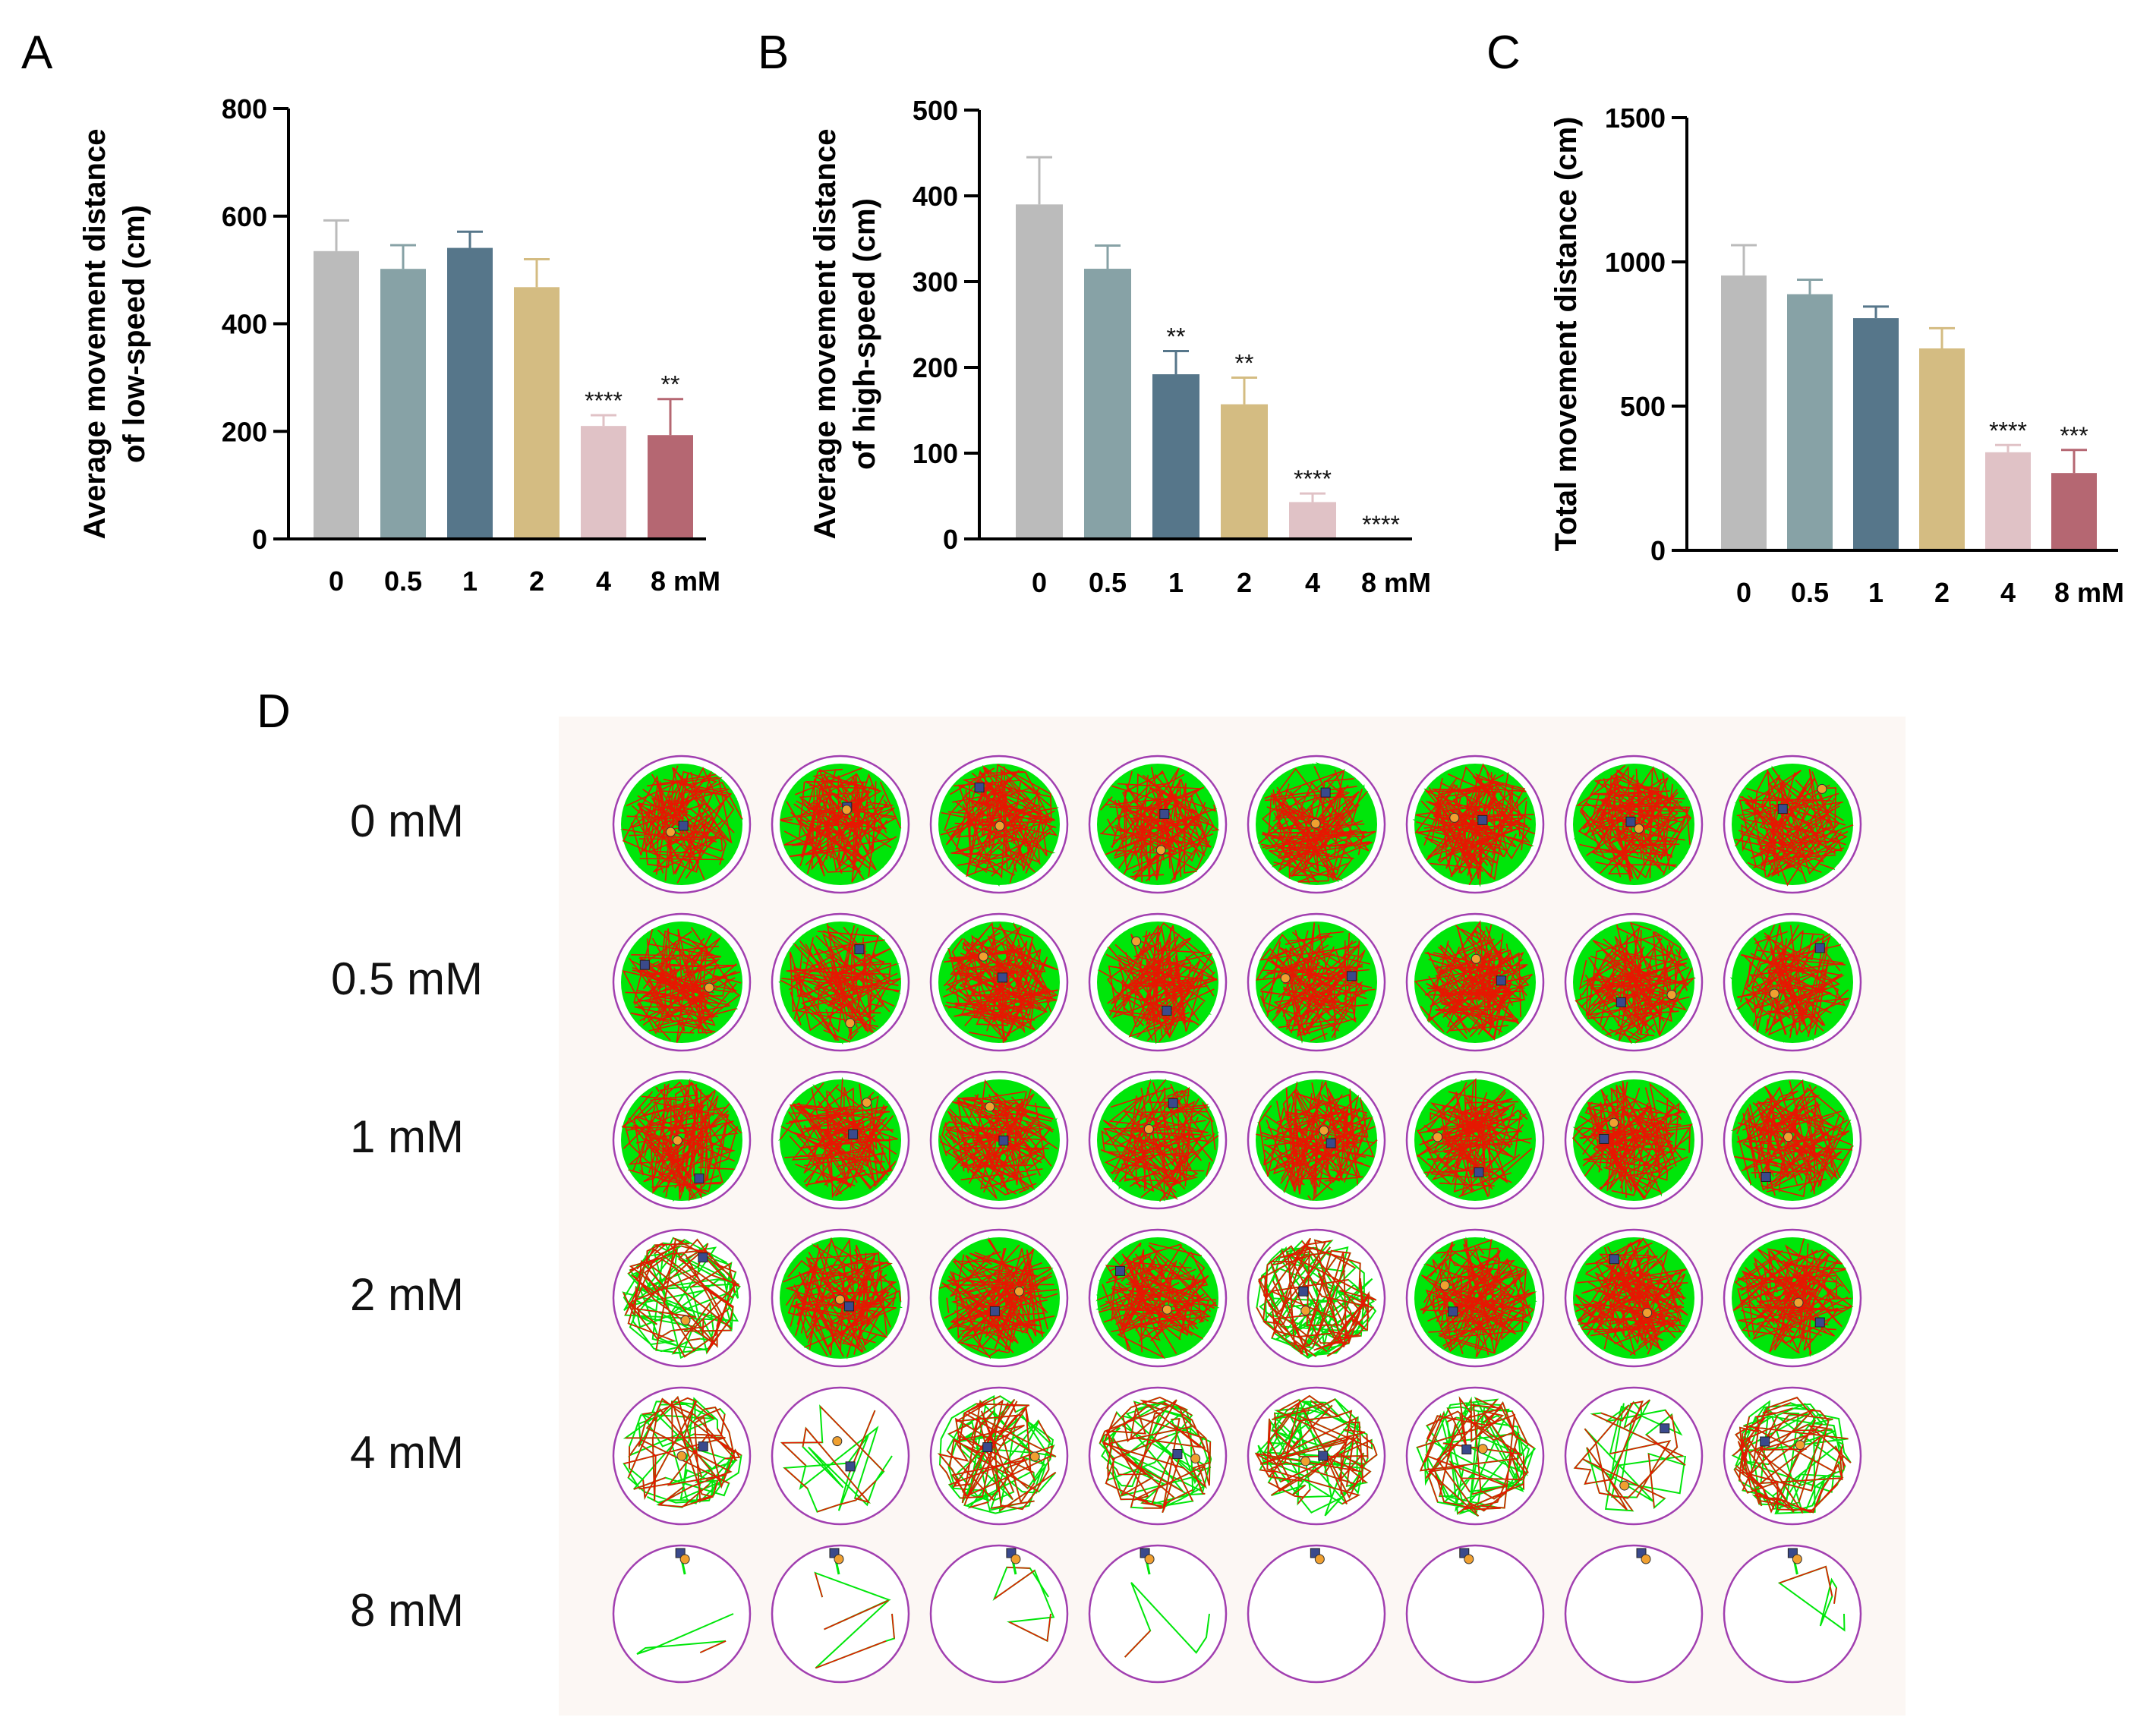  What do you see at coordinates (1635, 118) in the screenshot?
I see `y-tick-label: 1500` at bounding box center [1635, 118].